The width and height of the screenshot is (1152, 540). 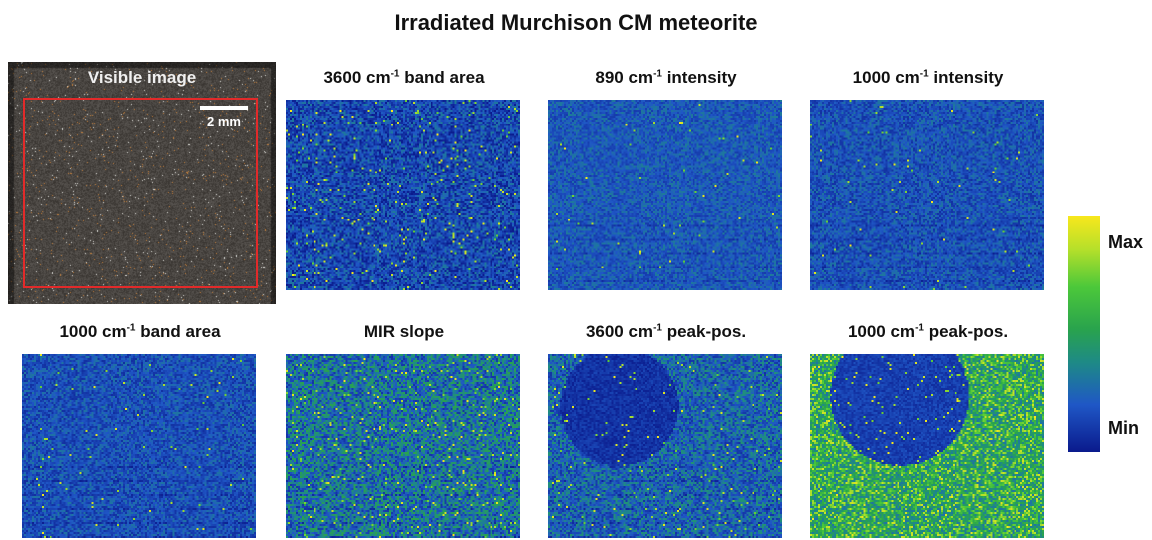 What do you see at coordinates (403, 446) in the screenshot?
I see `map-mir-slope` at bounding box center [403, 446].